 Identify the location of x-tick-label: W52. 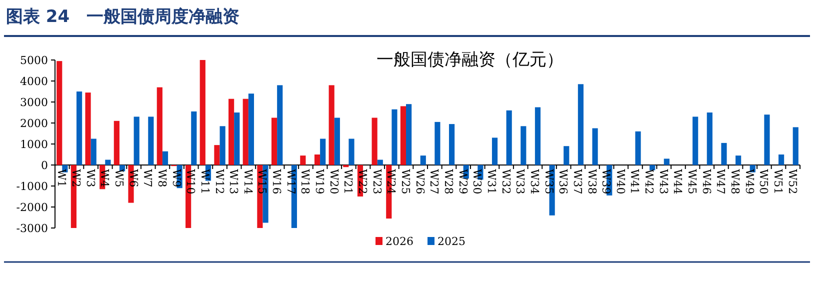
(792, 181).